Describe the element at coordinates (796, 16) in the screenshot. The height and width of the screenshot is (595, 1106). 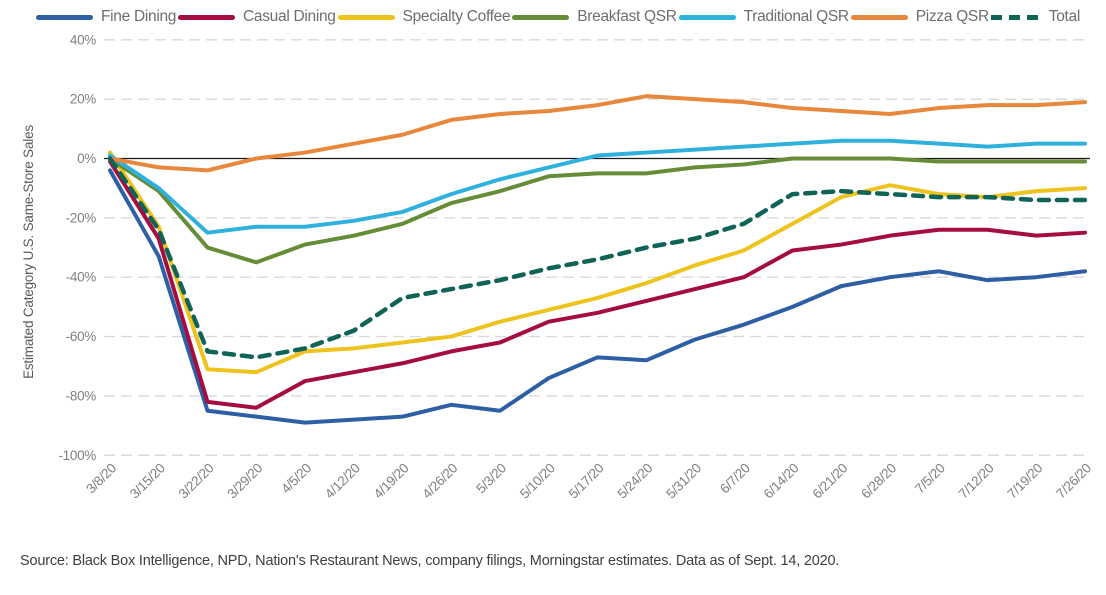
I see `legend-label: Traditional QSR` at that location.